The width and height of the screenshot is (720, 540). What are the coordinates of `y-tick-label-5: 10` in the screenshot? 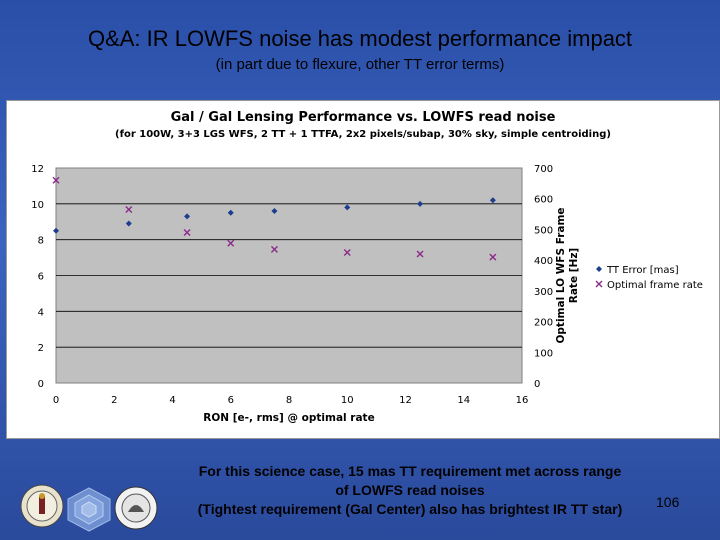 It's located at (37, 205).